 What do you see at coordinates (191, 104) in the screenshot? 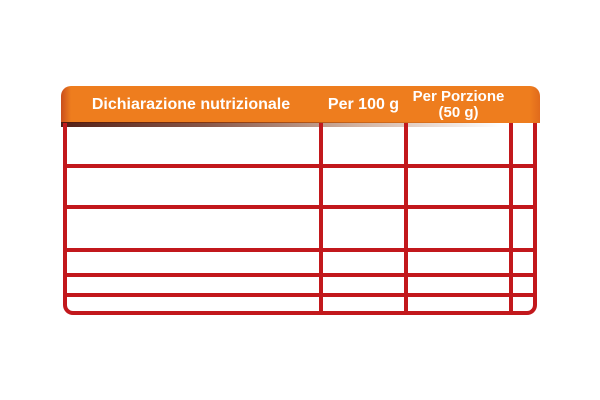
I see `header-cell-declaration: Dichiarazione nutrizionale` at bounding box center [191, 104].